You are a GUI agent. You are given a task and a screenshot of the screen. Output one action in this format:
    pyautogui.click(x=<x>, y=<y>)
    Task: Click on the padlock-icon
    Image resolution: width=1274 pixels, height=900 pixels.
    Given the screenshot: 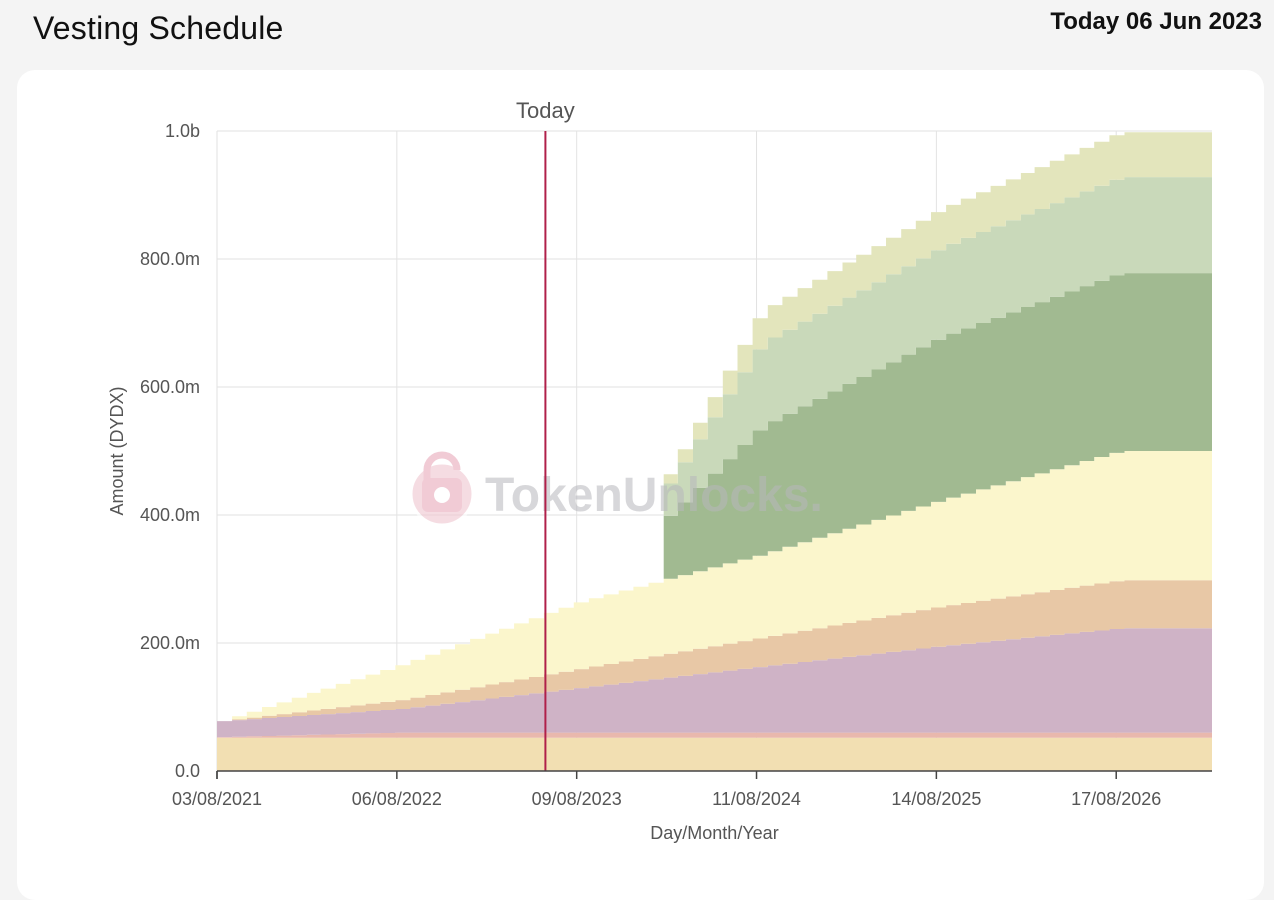 What is the action you would take?
    pyautogui.click(x=442, y=489)
    